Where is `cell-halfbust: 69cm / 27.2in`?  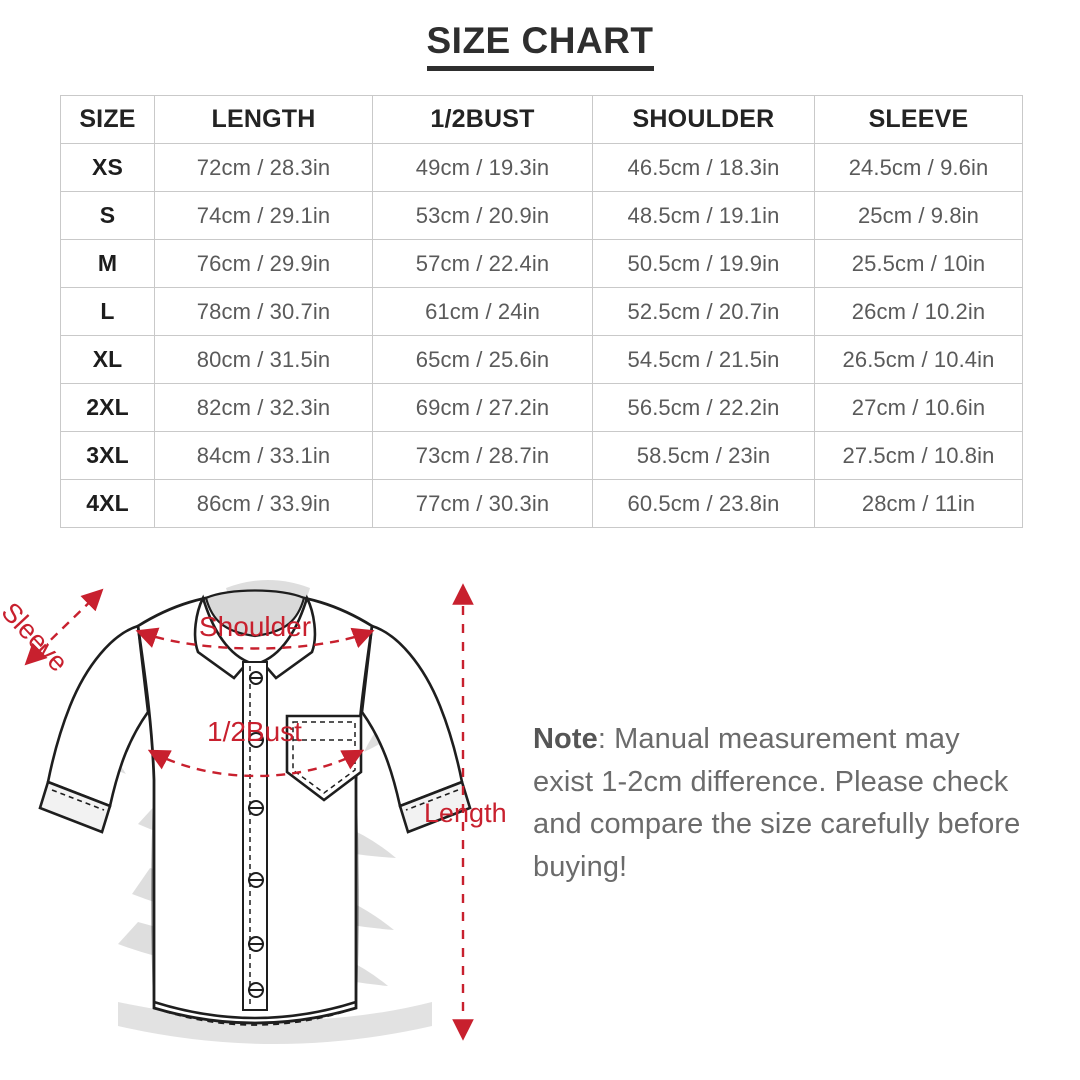 cell-halfbust: 69cm / 27.2in is located at coordinates (482, 407).